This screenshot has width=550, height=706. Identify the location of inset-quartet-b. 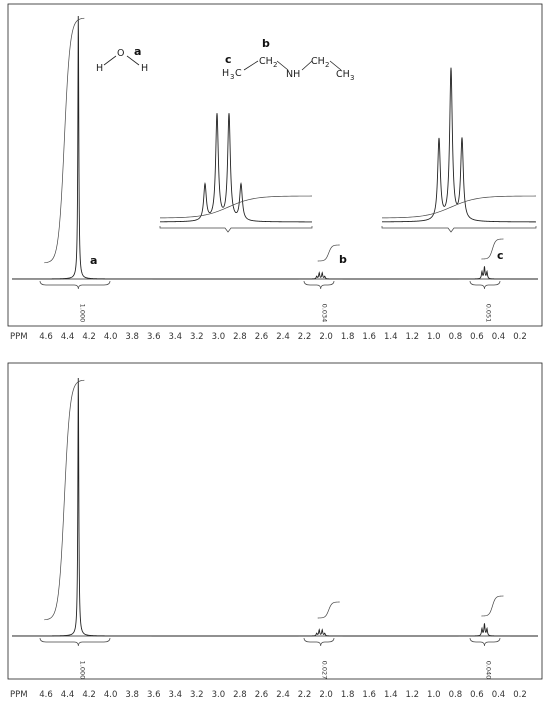
(236, 173).